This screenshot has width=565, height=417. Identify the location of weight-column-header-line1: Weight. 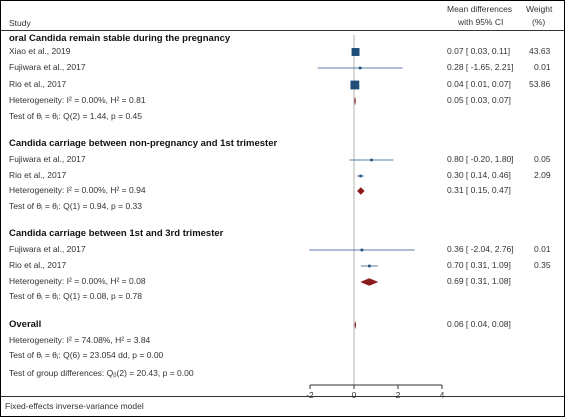
(539, 9).